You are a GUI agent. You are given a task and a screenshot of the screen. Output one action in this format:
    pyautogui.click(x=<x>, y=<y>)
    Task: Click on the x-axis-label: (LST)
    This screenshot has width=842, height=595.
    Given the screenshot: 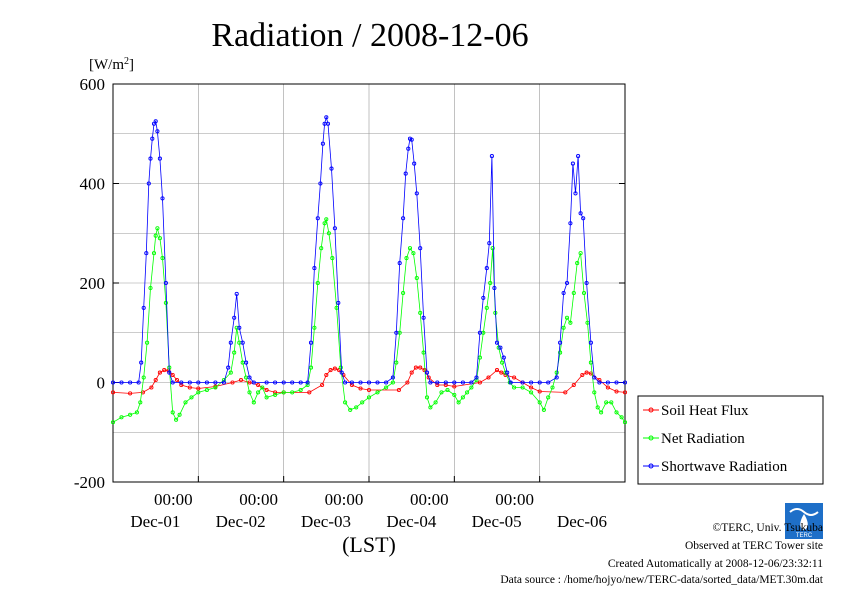 What is the action you would take?
    pyautogui.click(x=369, y=544)
    